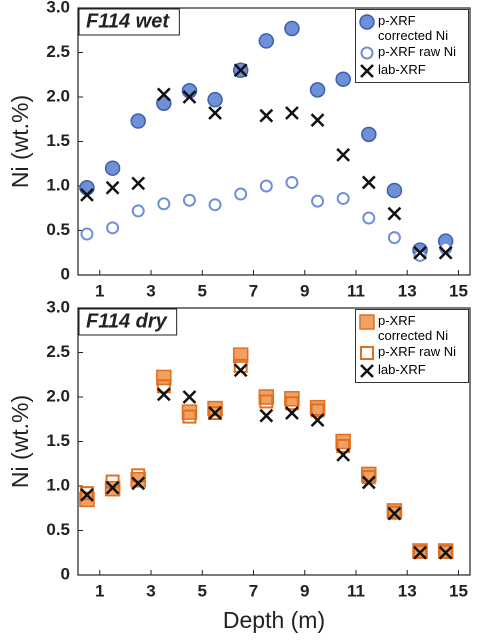 Image resolution: width=480 pixels, height=640 pixels. What do you see at coordinates (58, 184) in the screenshot?
I see `y-tick-label: 1.0` at bounding box center [58, 184].